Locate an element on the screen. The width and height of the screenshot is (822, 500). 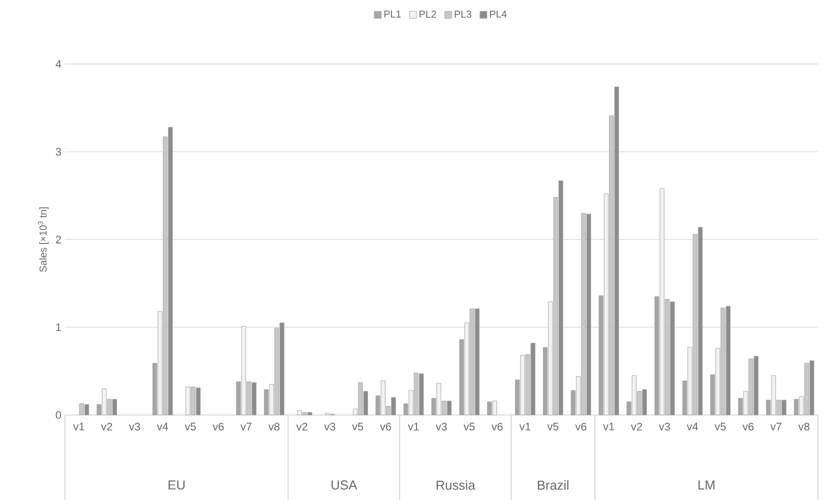
legend-label: PL4 is located at coordinates (498, 14).